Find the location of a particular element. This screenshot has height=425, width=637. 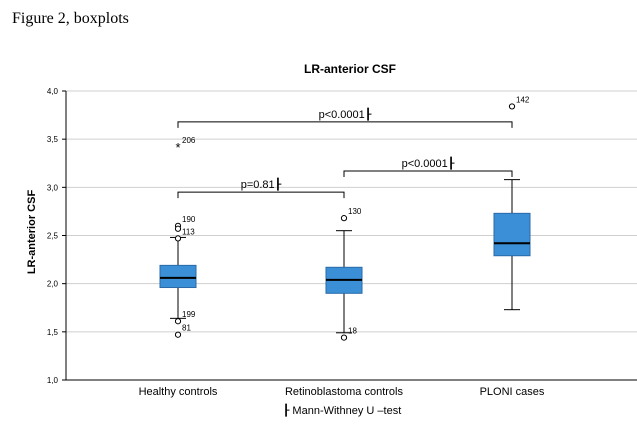

y-tick-label: 2,5 is located at coordinates (53, 236).